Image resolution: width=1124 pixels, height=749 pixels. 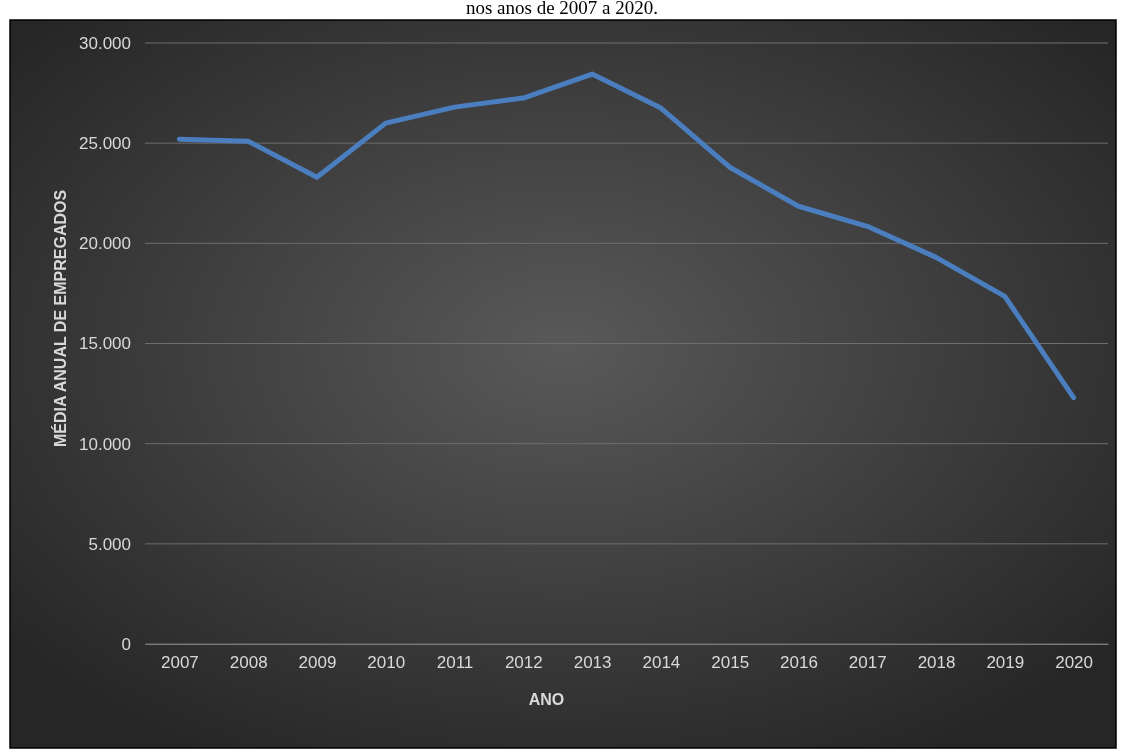 I want to click on x-tick-label: 2015, so click(x=730, y=663).